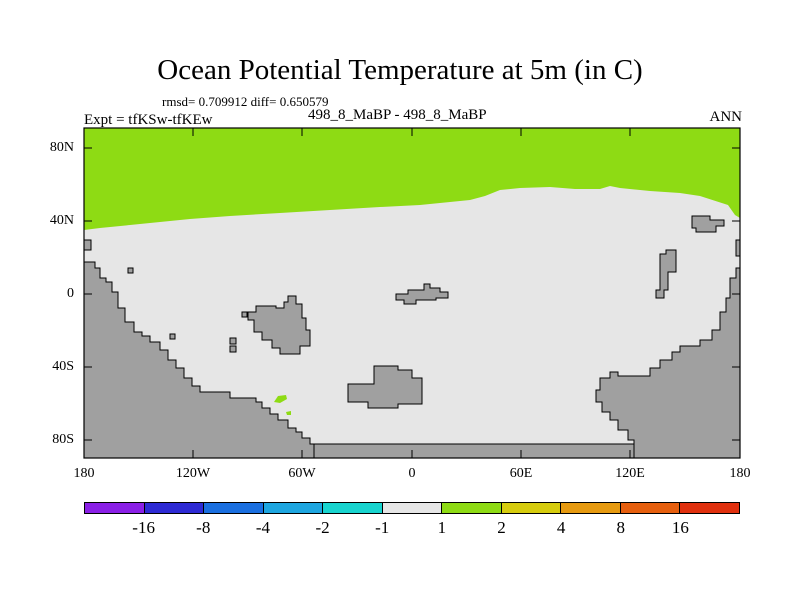  Describe the element at coordinates (412, 473) in the screenshot. I see `lon-label-0: 0` at that location.